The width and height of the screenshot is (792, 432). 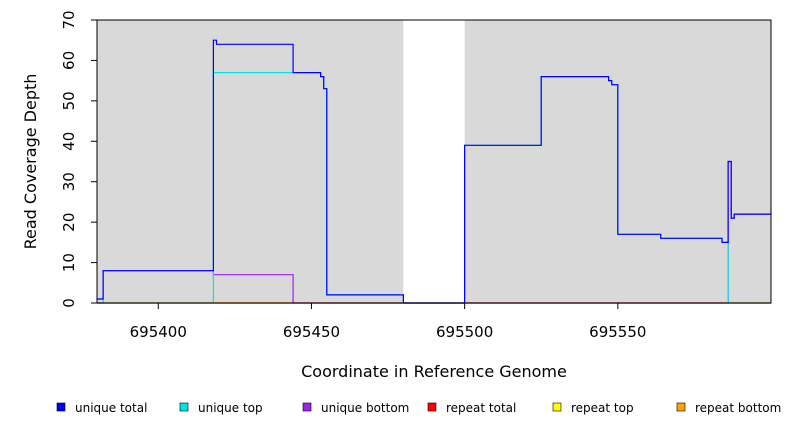 I want to click on x-tick-label: 695450, so click(x=311, y=332).